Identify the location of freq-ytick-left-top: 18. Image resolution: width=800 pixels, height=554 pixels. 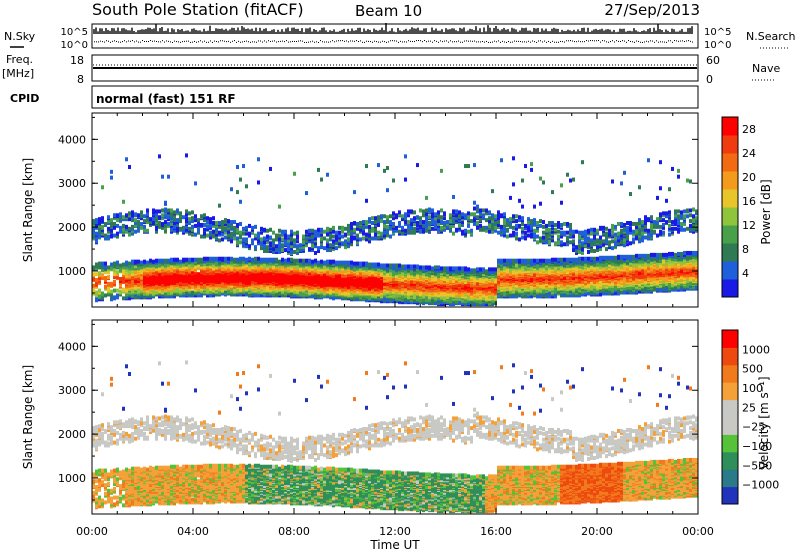
(77, 60).